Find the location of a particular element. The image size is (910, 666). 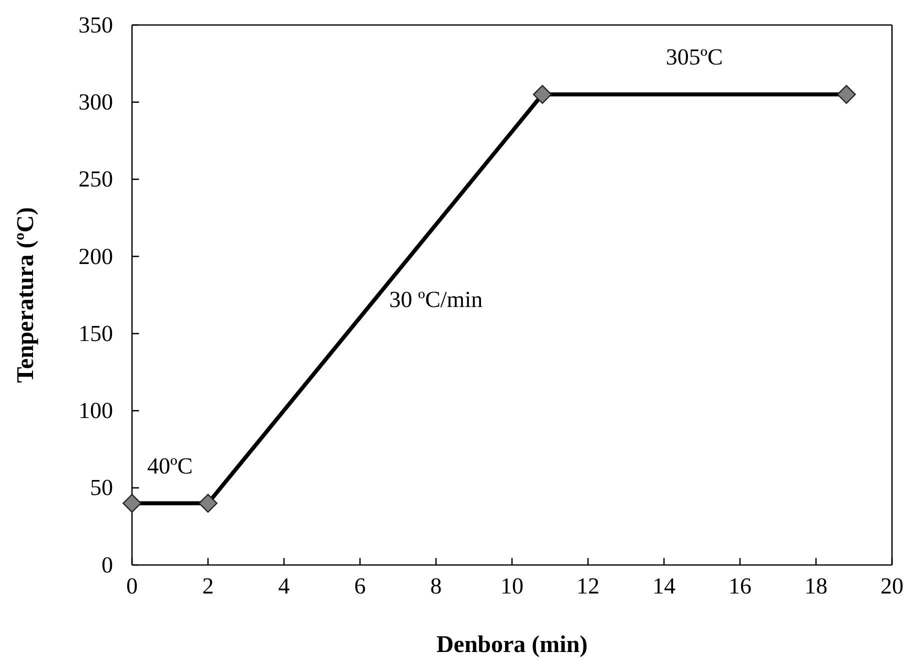

y-tick-label: 150 is located at coordinates (95, 333).